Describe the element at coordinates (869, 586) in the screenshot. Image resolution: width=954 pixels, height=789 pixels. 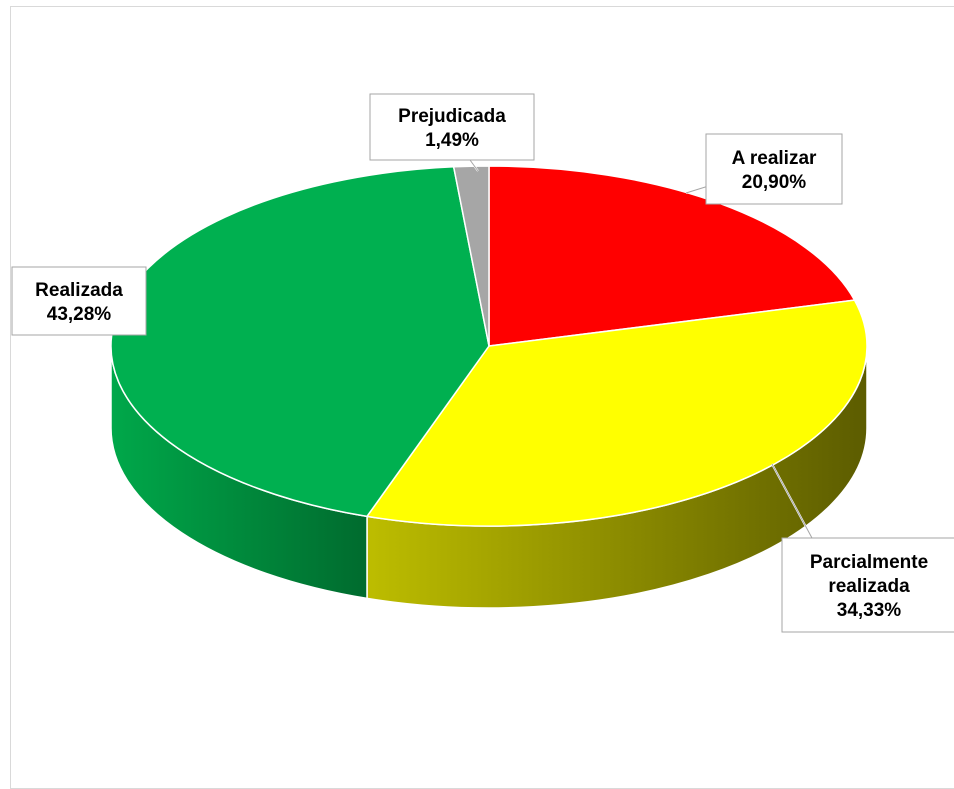
I see `label-name-parcialmente-realizada: realizada` at that location.